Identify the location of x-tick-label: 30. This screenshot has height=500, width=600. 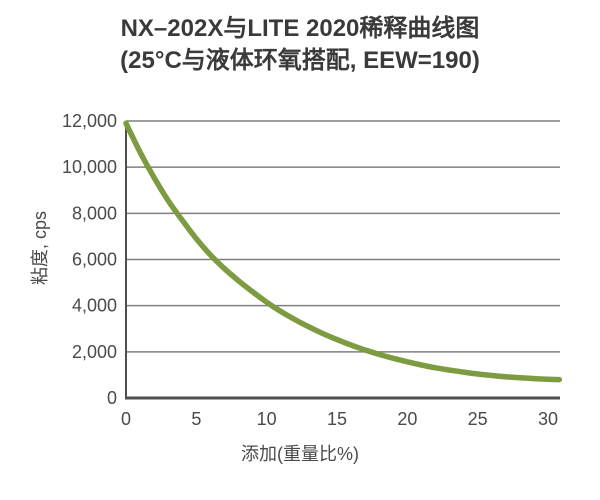
(548, 419).